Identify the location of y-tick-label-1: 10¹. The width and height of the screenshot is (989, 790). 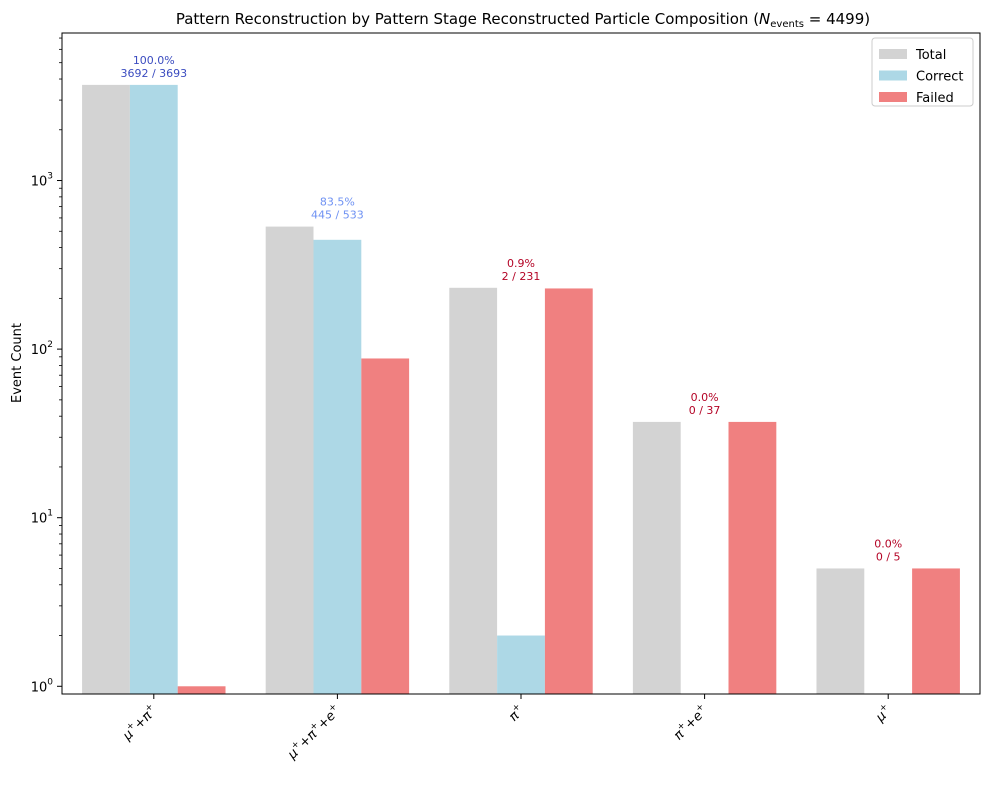
(42, 518).